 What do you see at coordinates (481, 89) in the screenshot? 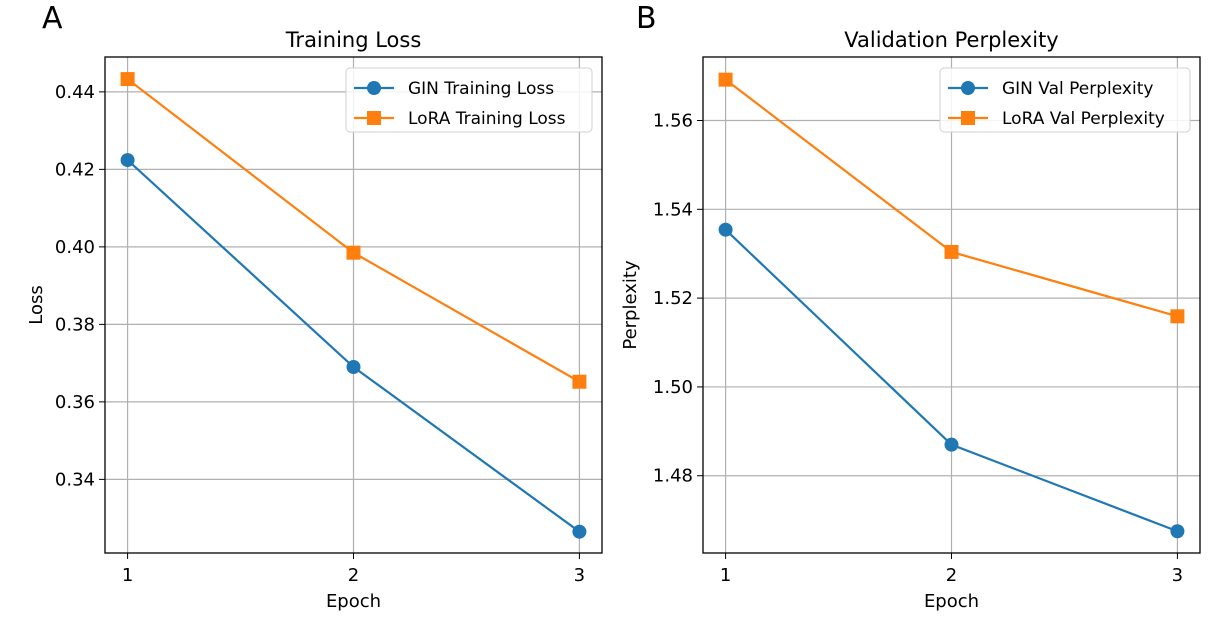
I see `legend-label: GIN Training Loss` at bounding box center [481, 89].